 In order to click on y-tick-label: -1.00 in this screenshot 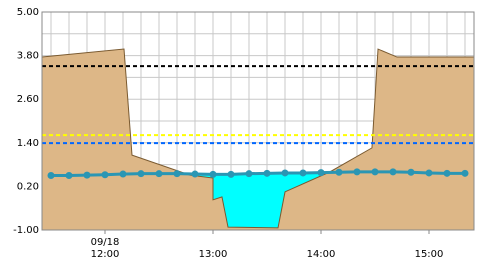, I will do `click(26, 230)`.